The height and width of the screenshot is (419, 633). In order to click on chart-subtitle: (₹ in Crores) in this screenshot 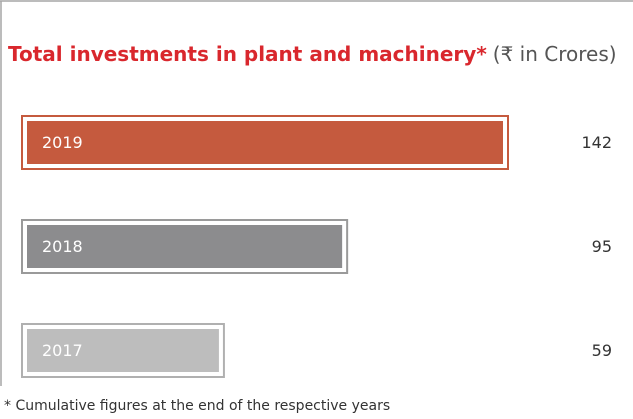, I will do `click(555, 54)`.